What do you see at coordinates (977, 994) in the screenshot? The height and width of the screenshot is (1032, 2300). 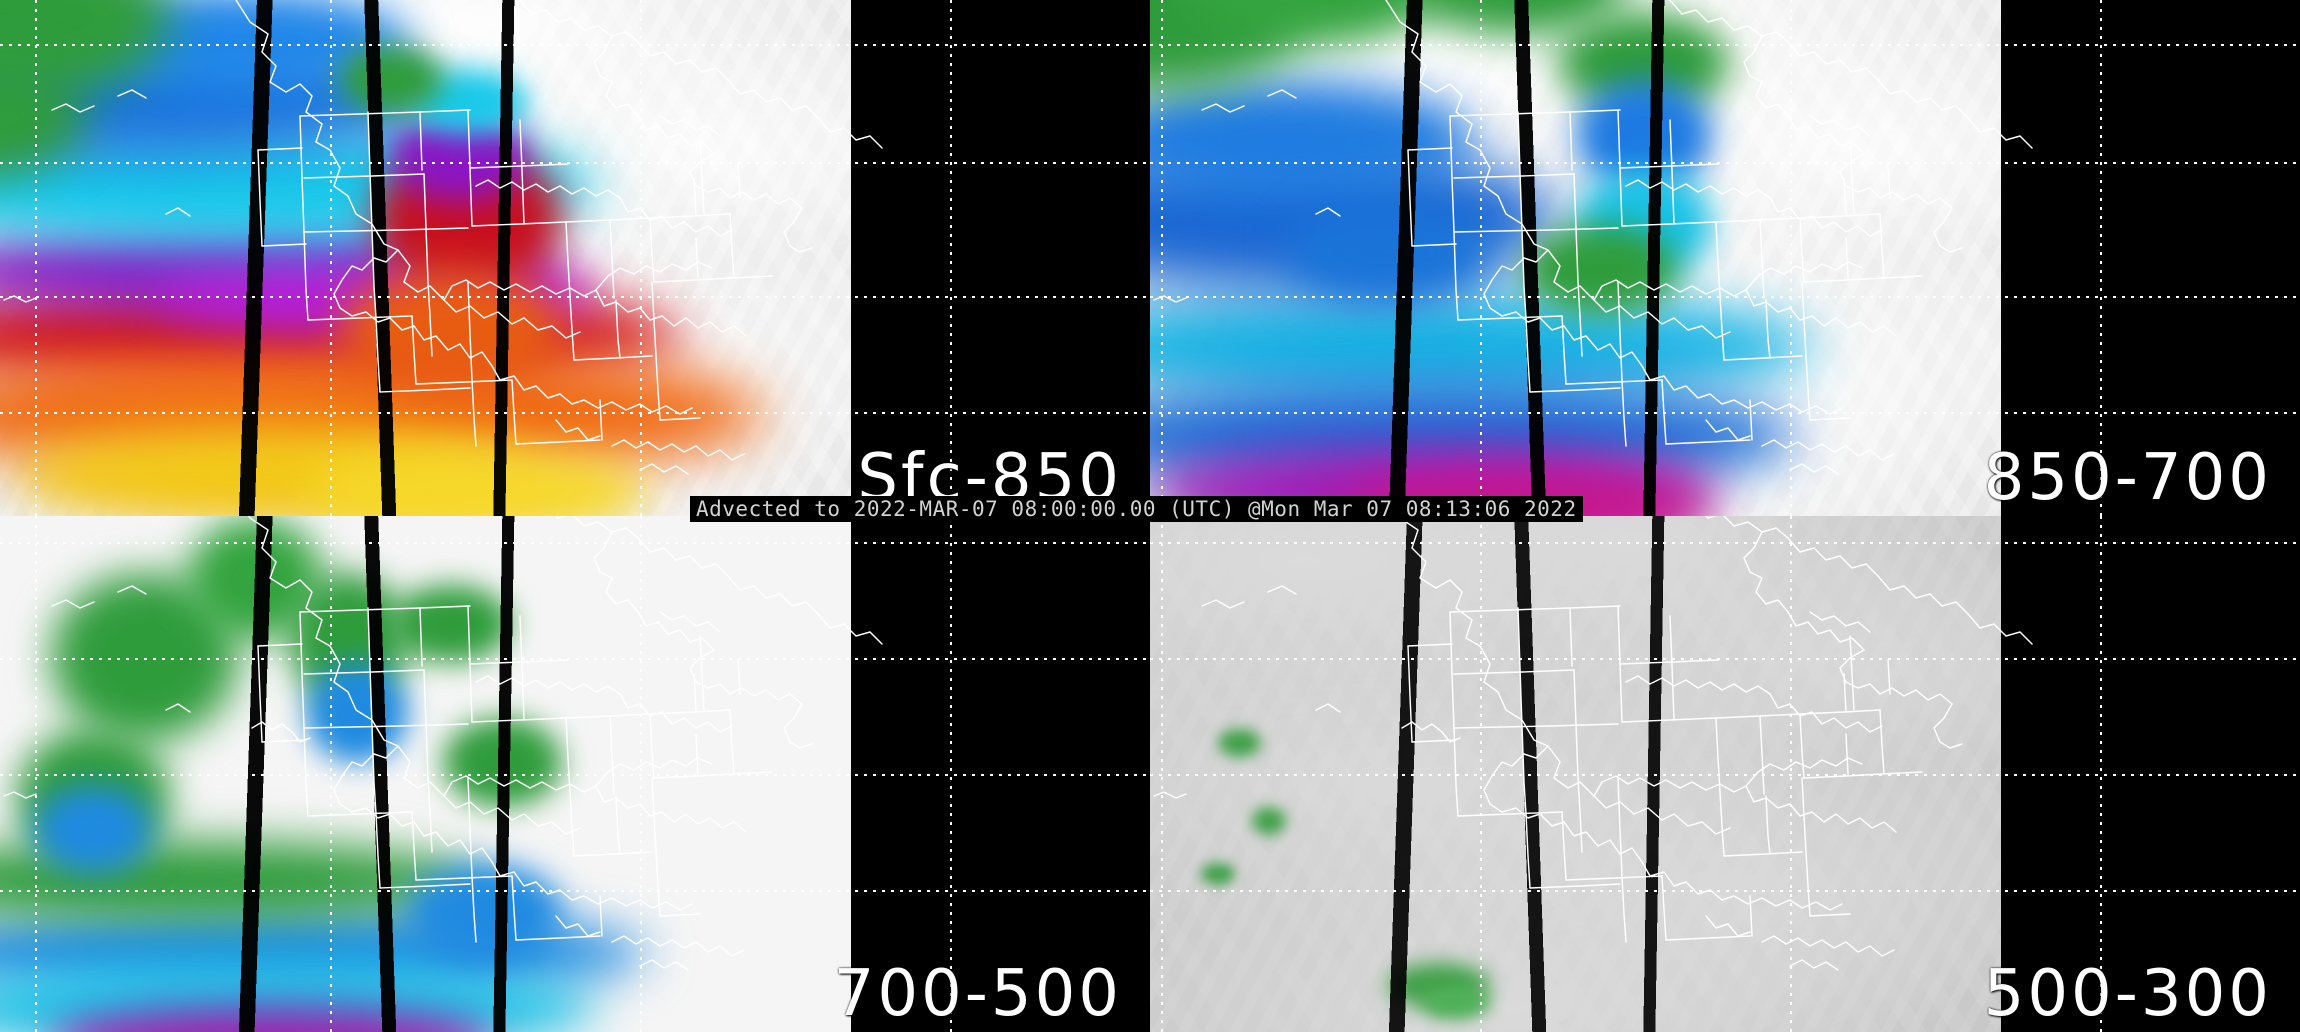 I see `panel-label-700-500: 700-500` at bounding box center [977, 994].